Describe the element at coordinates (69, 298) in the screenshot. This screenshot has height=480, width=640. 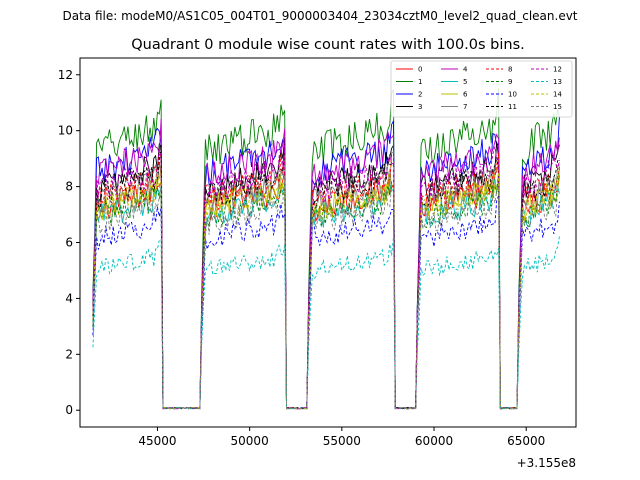
I see `y-tick-label: 4` at that location.